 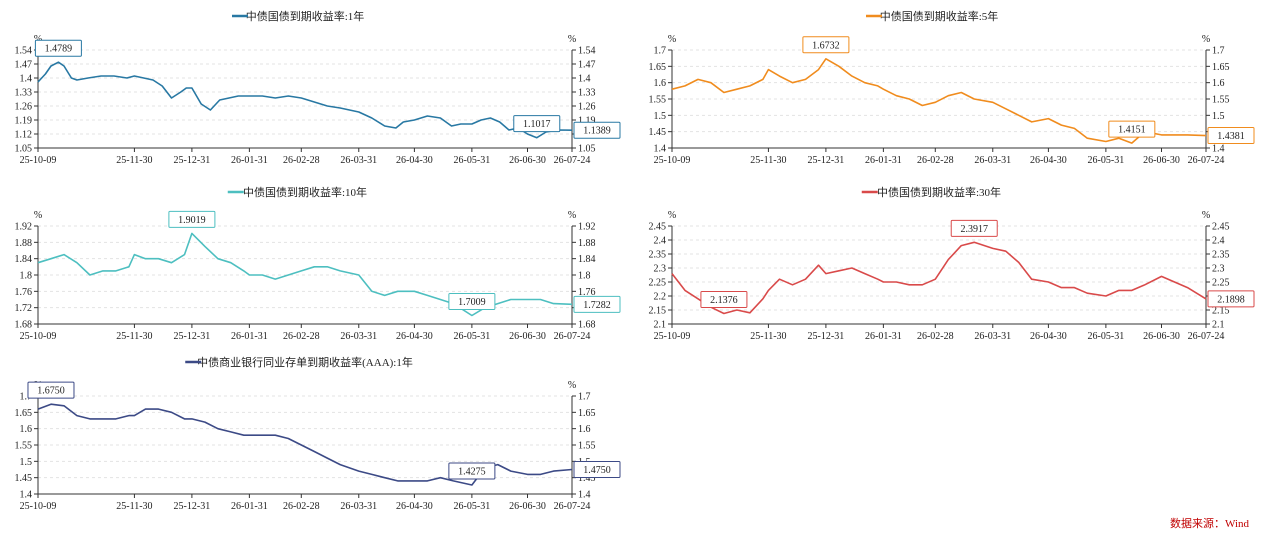 What do you see at coordinates (658, 227) in the screenshot?
I see `y-tick-label-left: 2.45` at bounding box center [658, 227].